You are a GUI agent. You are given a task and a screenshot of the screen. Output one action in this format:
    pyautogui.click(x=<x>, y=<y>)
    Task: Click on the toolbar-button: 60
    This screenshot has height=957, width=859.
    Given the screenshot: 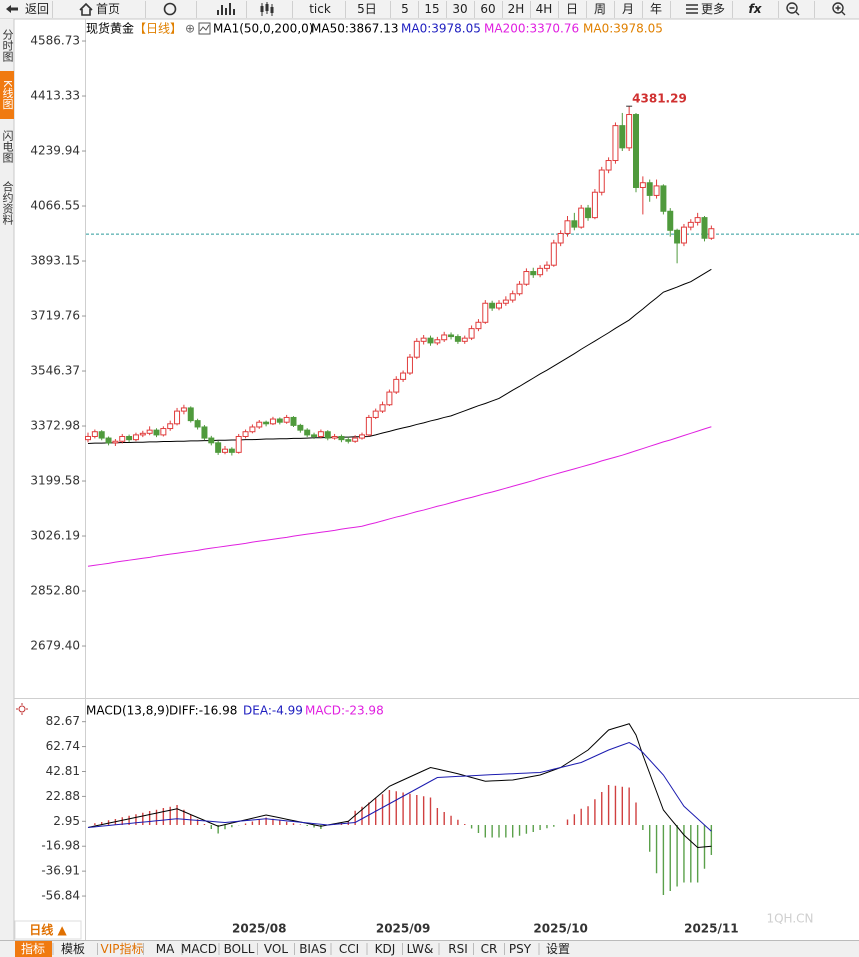 What is the action you would take?
    pyautogui.click(x=487, y=9)
    